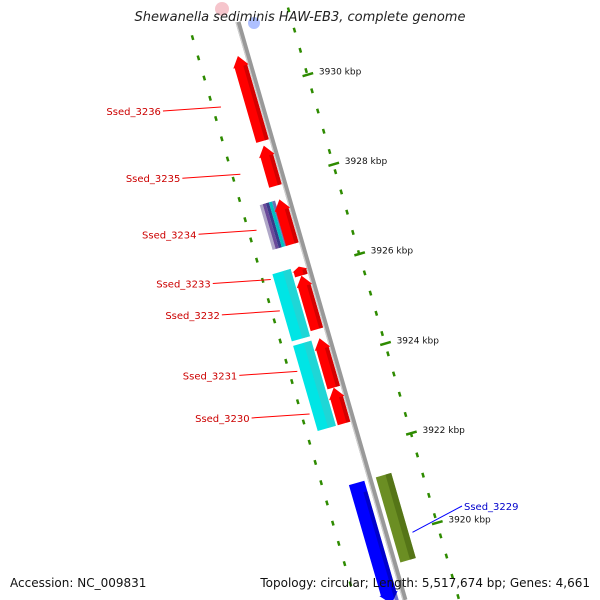 This screenshot has height=600, width=600. I want to click on scale-tick-label: 3928 kbp, so click(366, 162).